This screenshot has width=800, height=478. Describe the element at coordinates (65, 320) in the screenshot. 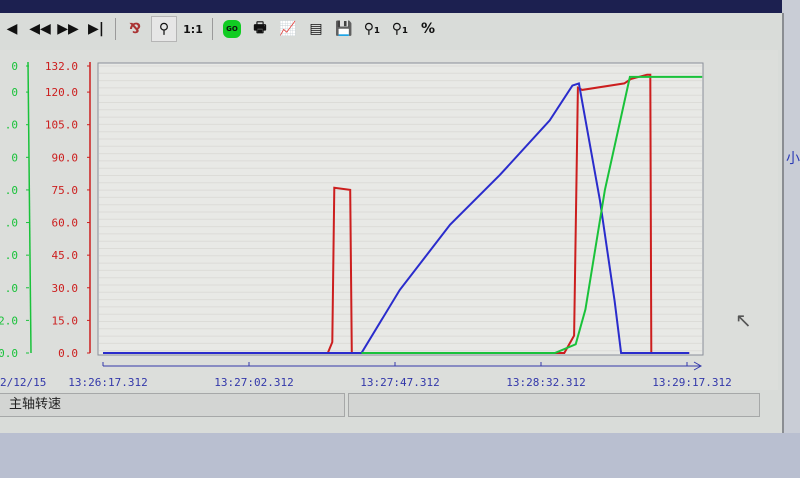

I see `red-y-tick-label: 15.0` at that location.